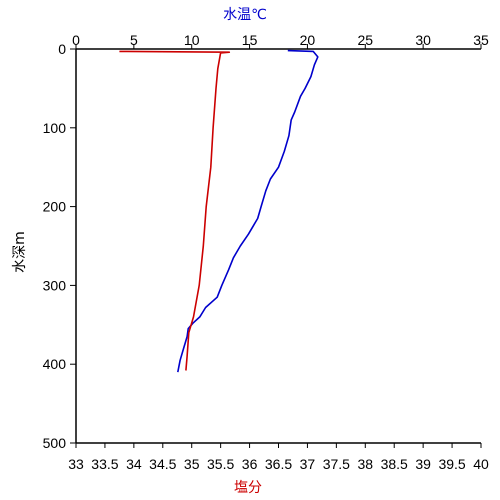  Describe the element at coordinates (134, 40) in the screenshot. I see `top-axis-tick-label: 5` at that location.